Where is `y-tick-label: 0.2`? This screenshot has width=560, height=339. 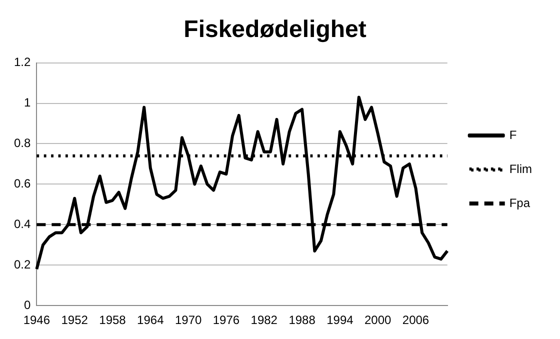 y-tick-label: 0.2 is located at coordinates (22, 264).